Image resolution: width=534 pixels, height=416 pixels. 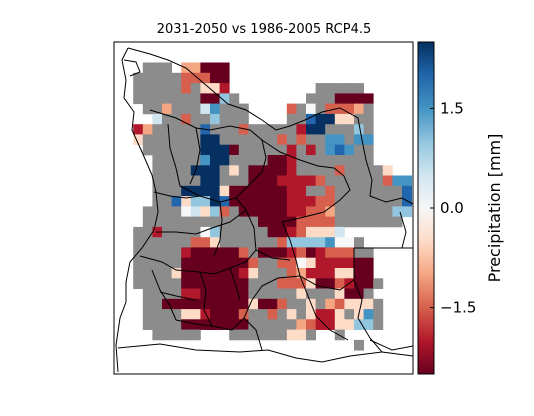 I want to click on colorbar-tick-label: −1.5, so click(x=458, y=308).